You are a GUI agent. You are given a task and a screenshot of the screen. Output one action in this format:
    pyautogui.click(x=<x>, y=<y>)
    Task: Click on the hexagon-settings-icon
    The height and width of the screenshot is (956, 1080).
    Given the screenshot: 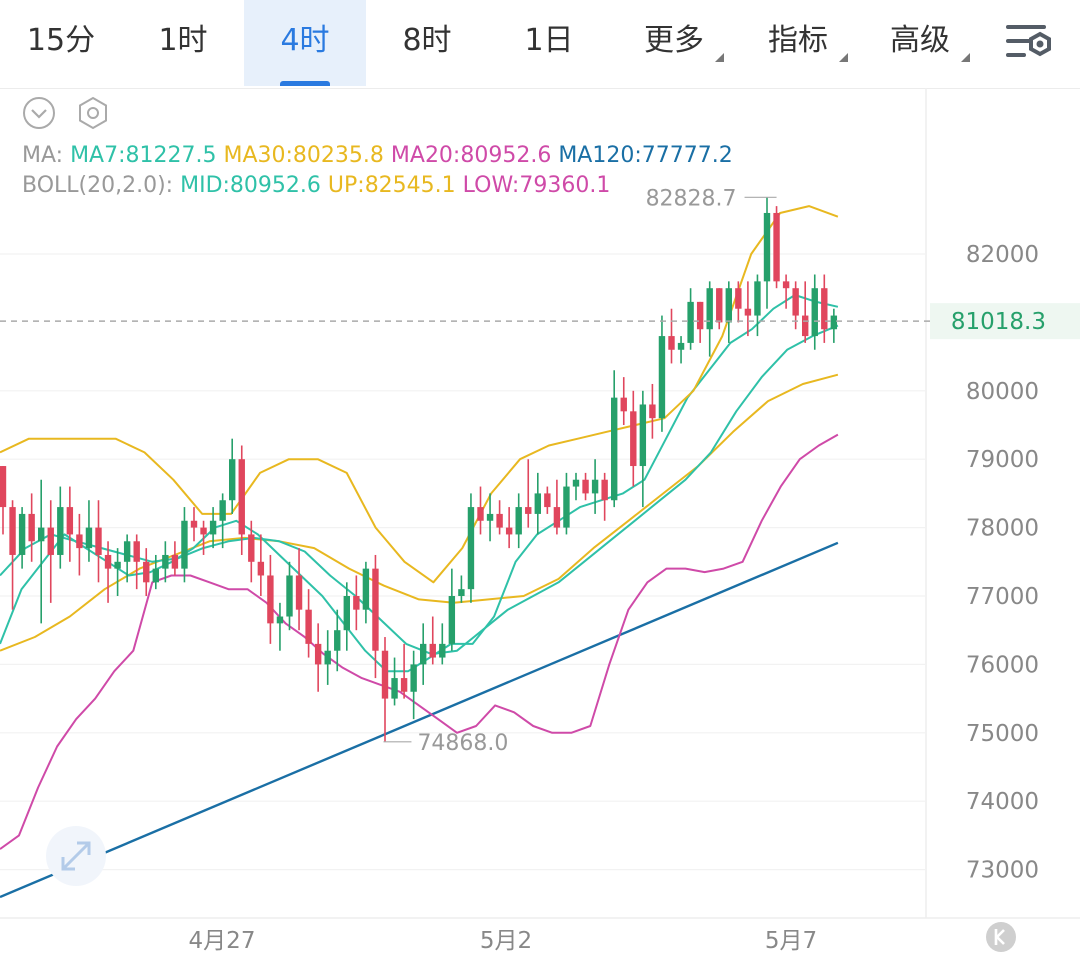 What is the action you would take?
    pyautogui.click(x=93, y=113)
    